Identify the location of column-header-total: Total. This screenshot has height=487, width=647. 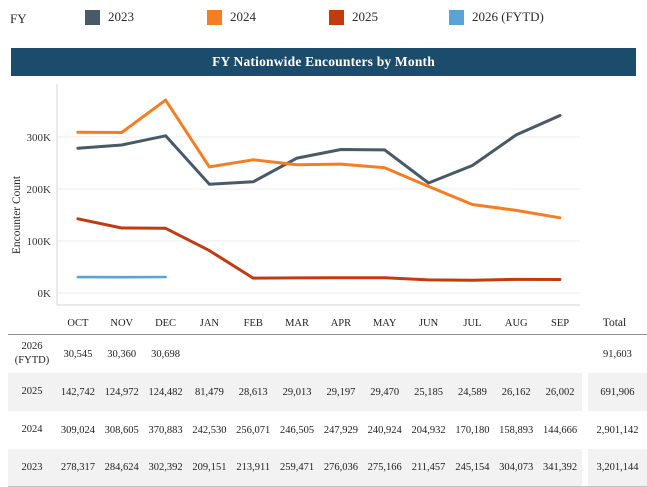
(614, 323).